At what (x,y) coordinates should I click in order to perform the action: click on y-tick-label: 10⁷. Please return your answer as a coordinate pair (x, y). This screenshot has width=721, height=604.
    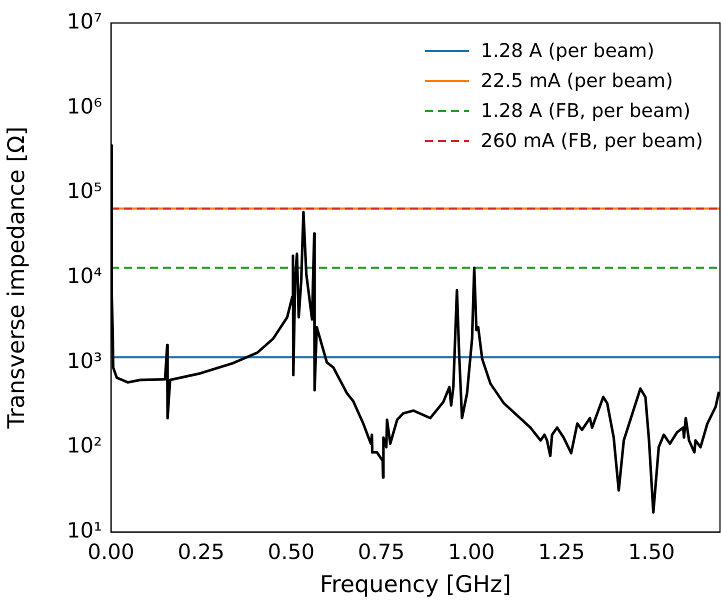
    Looking at the image, I should click on (84, 21).